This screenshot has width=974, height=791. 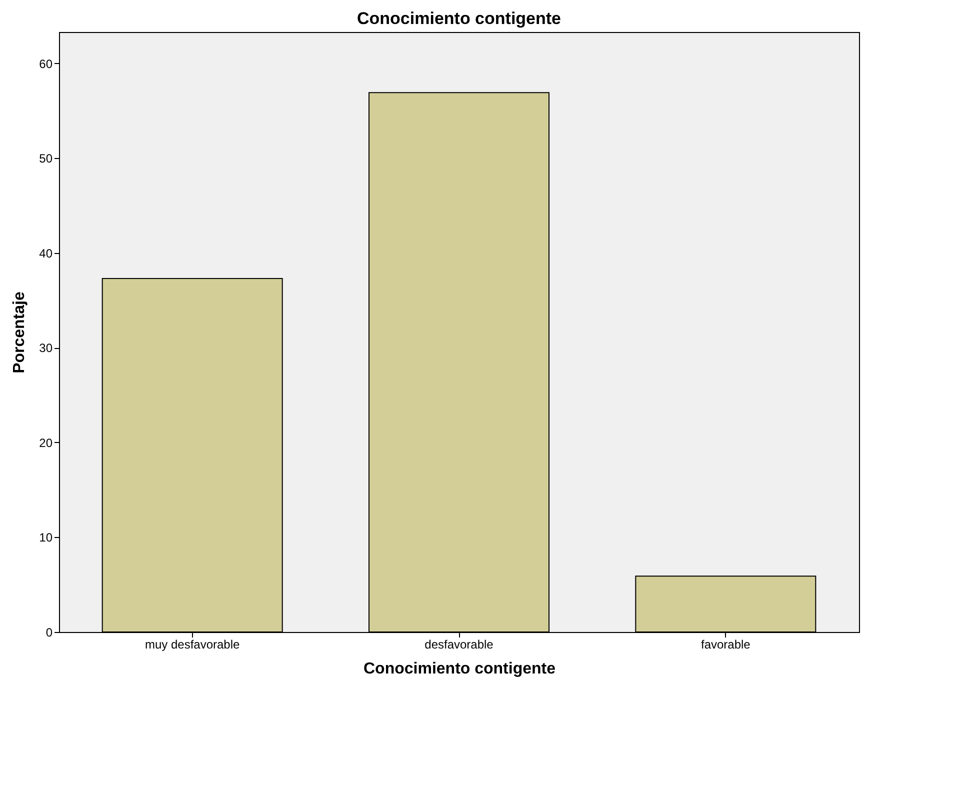 What do you see at coordinates (459, 645) in the screenshot?
I see `x-tick-label: desfavorable` at bounding box center [459, 645].